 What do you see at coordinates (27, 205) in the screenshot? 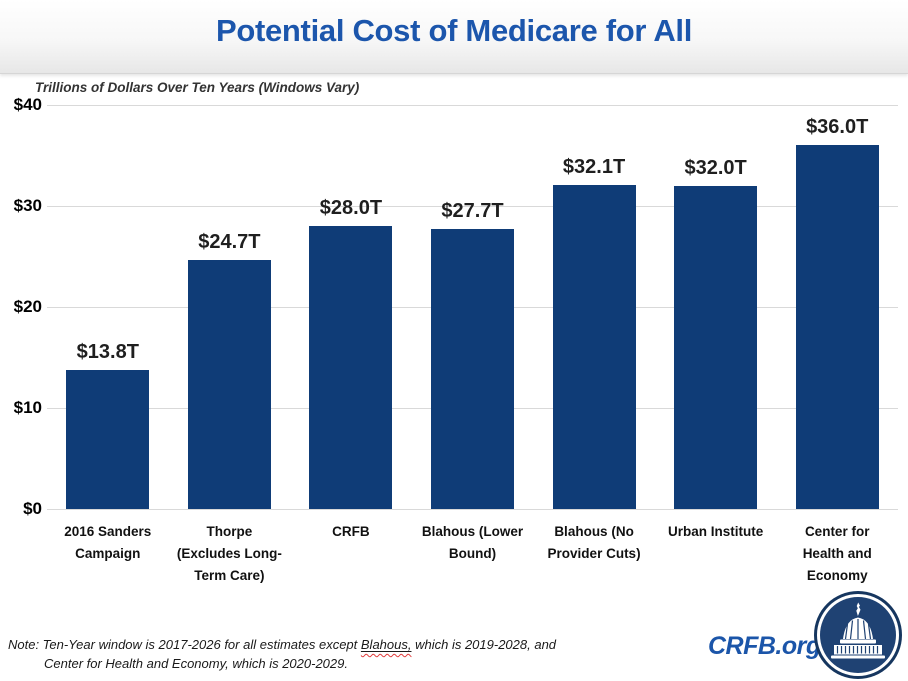
I see `y-axis-label: $30` at bounding box center [27, 205].